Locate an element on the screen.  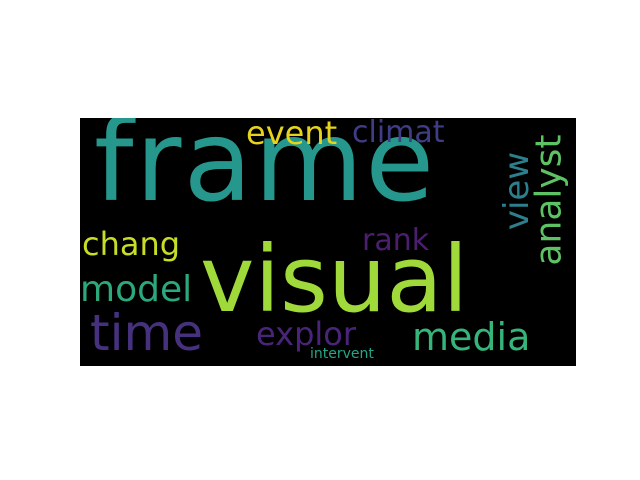
word-model: model is located at coordinates (136, 289).